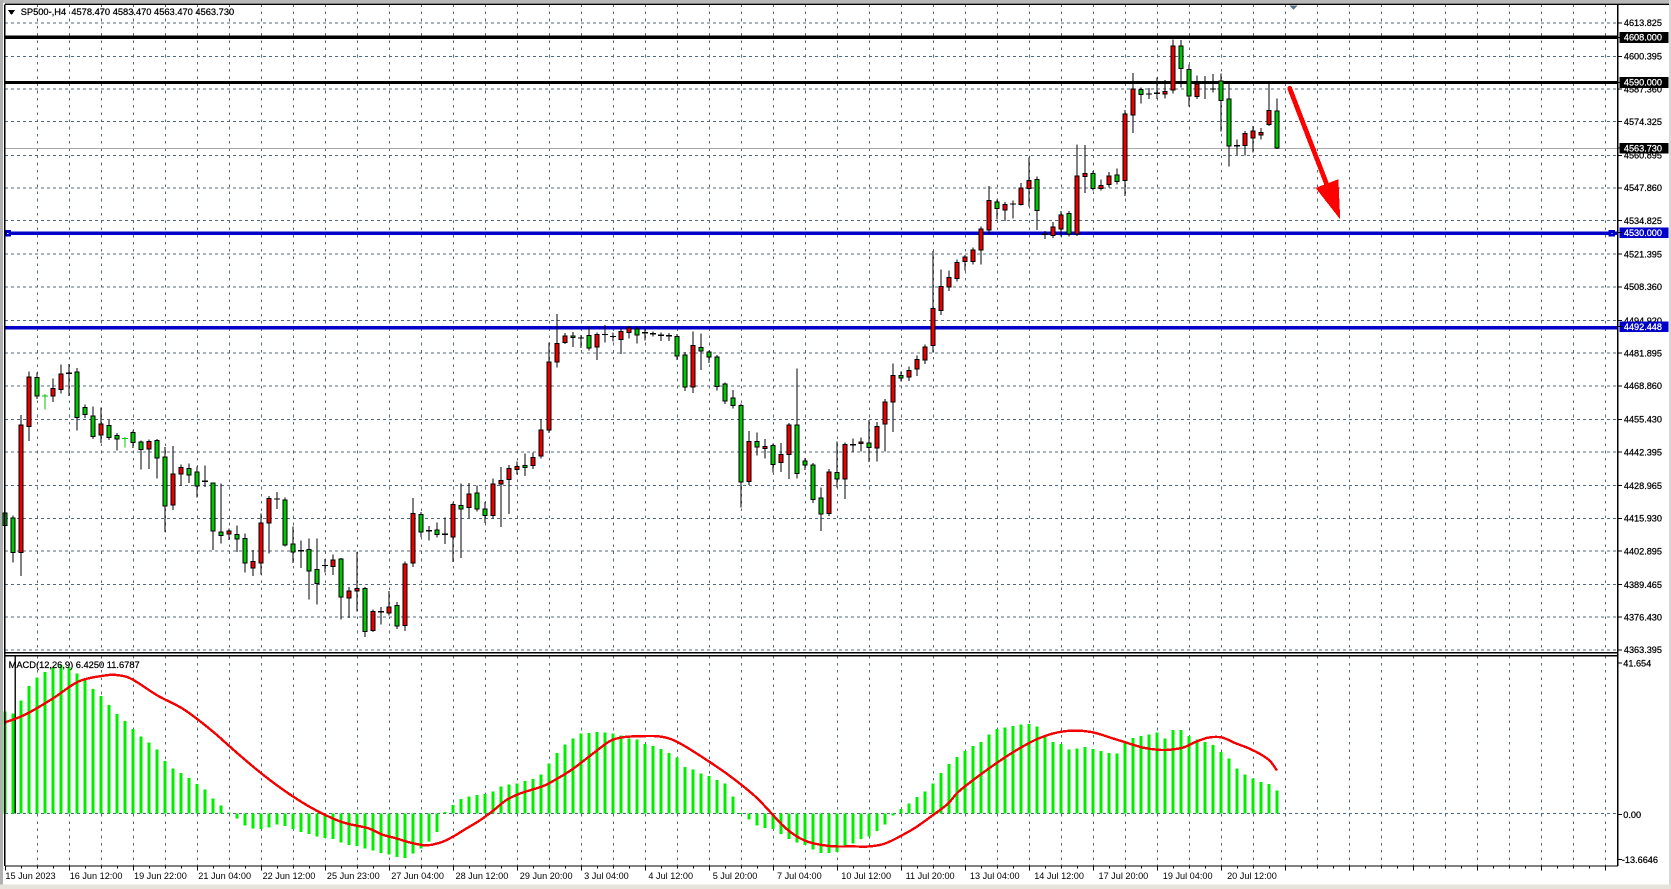 The height and width of the screenshot is (889, 1671). Describe the element at coordinates (1643, 57) in the screenshot. I see `svg-text: 4600.395` at that location.